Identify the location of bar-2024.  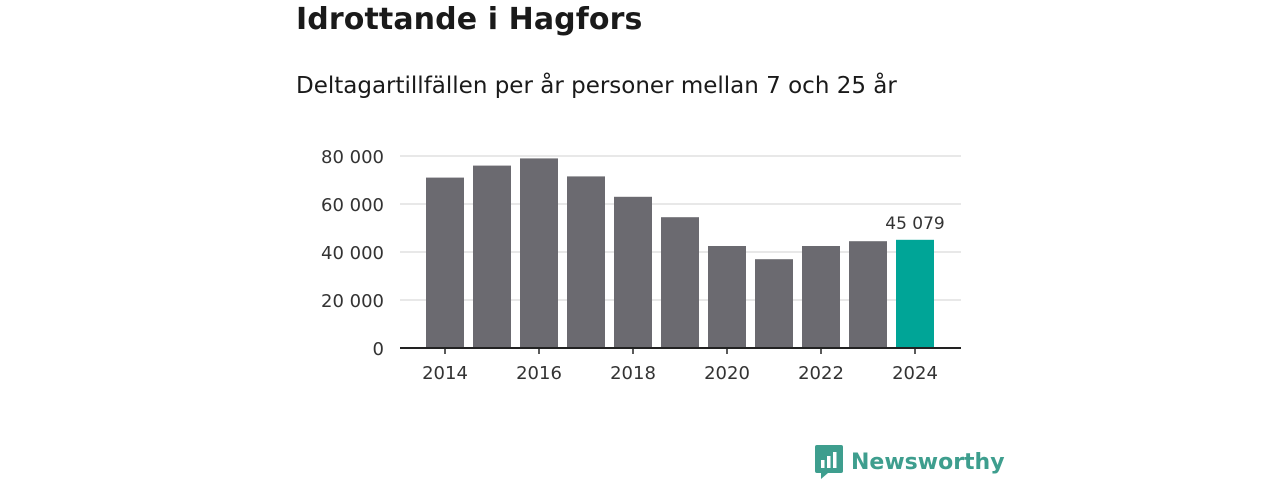
(915, 293).